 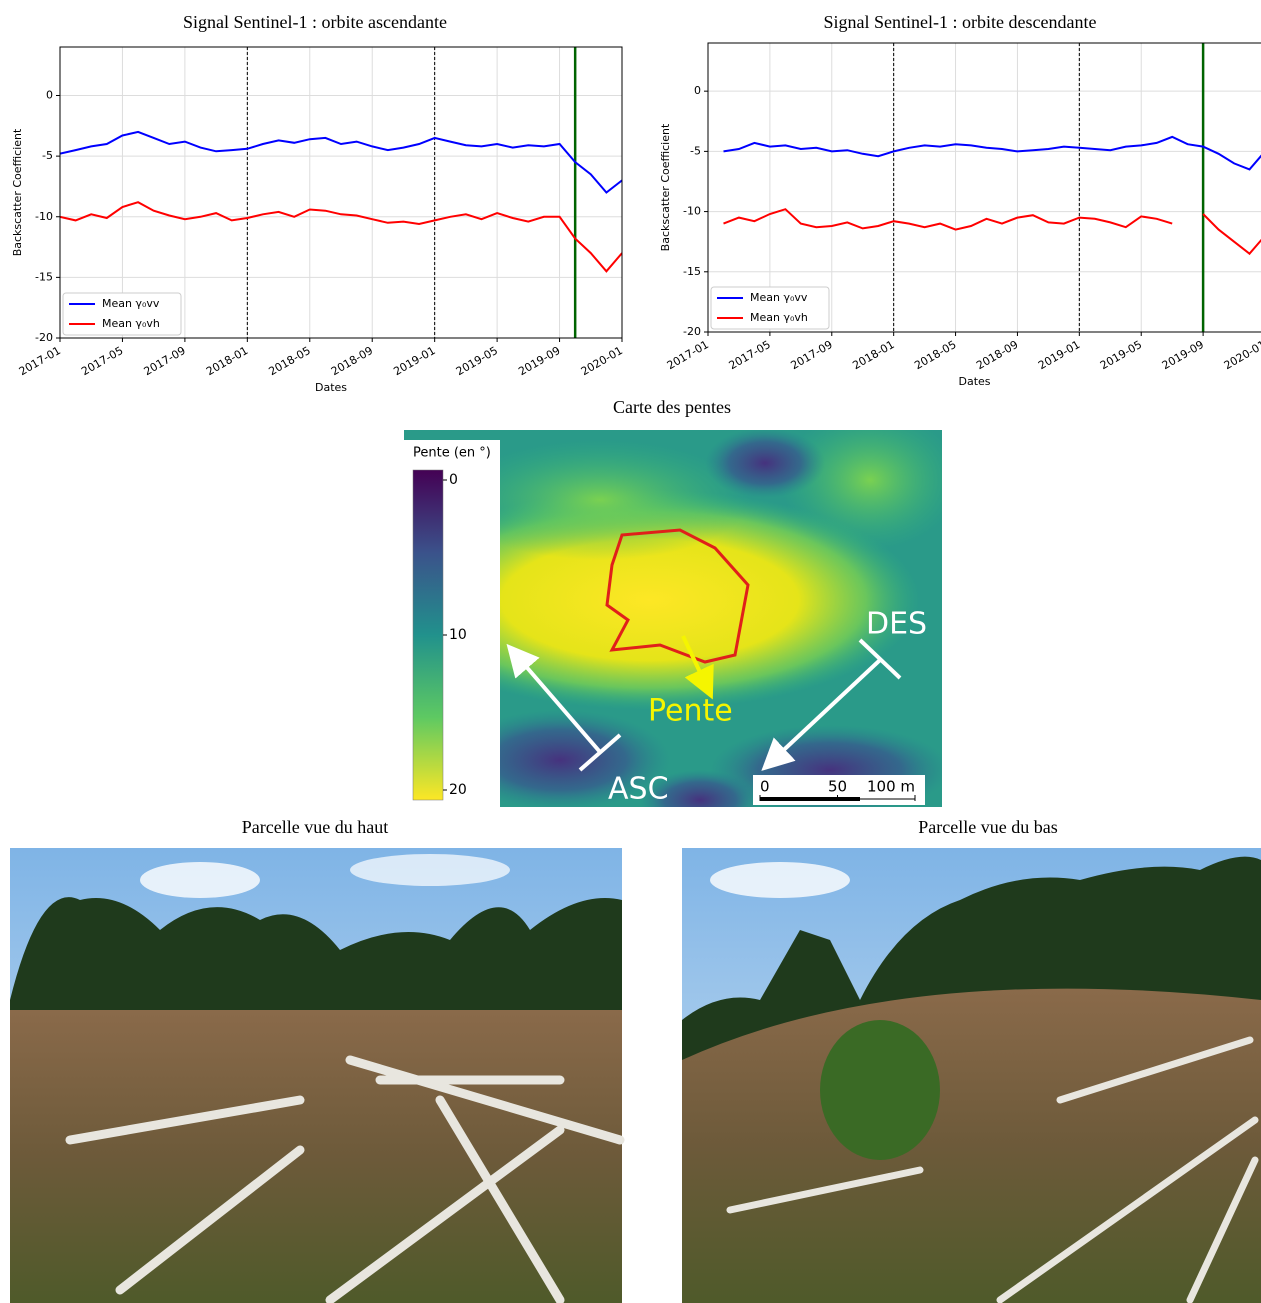 What do you see at coordinates (315, 22) in the screenshot?
I see `chart-title: Signal Sentinel-1 : orbite ascendante` at bounding box center [315, 22].